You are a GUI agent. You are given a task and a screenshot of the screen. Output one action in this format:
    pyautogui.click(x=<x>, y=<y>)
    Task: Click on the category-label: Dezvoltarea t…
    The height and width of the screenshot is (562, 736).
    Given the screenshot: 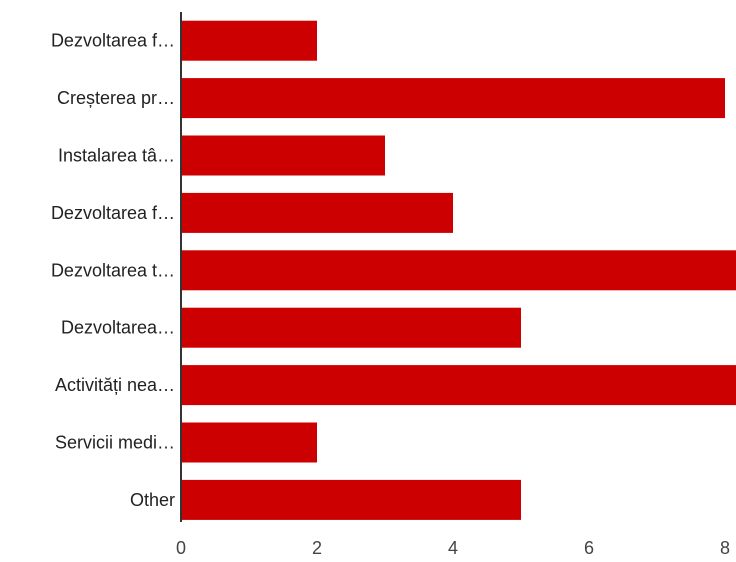 What is the action you would take?
    pyautogui.click(x=113, y=270)
    